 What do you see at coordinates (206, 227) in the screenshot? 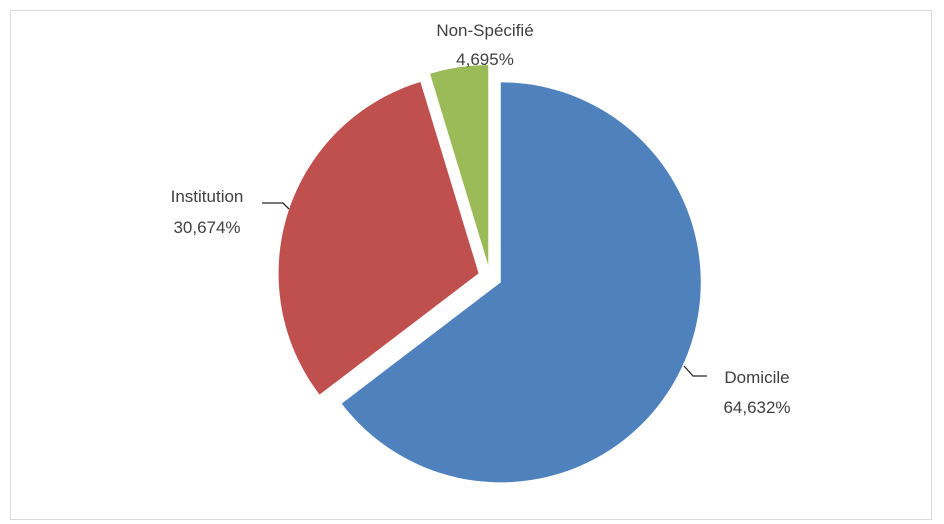
I see `slice-value-institution: 30,674%` at bounding box center [206, 227].